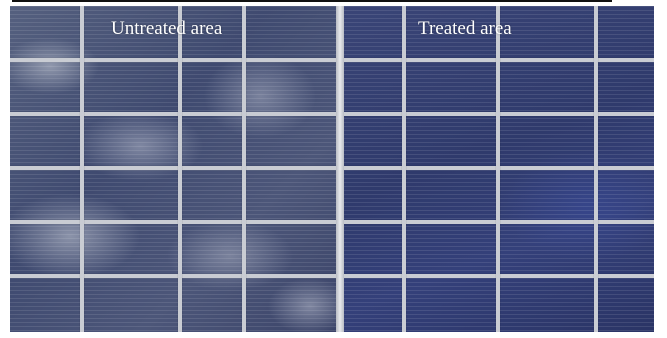  Describe the element at coordinates (312, 1) in the screenshot. I see `top-rule-line` at that location.